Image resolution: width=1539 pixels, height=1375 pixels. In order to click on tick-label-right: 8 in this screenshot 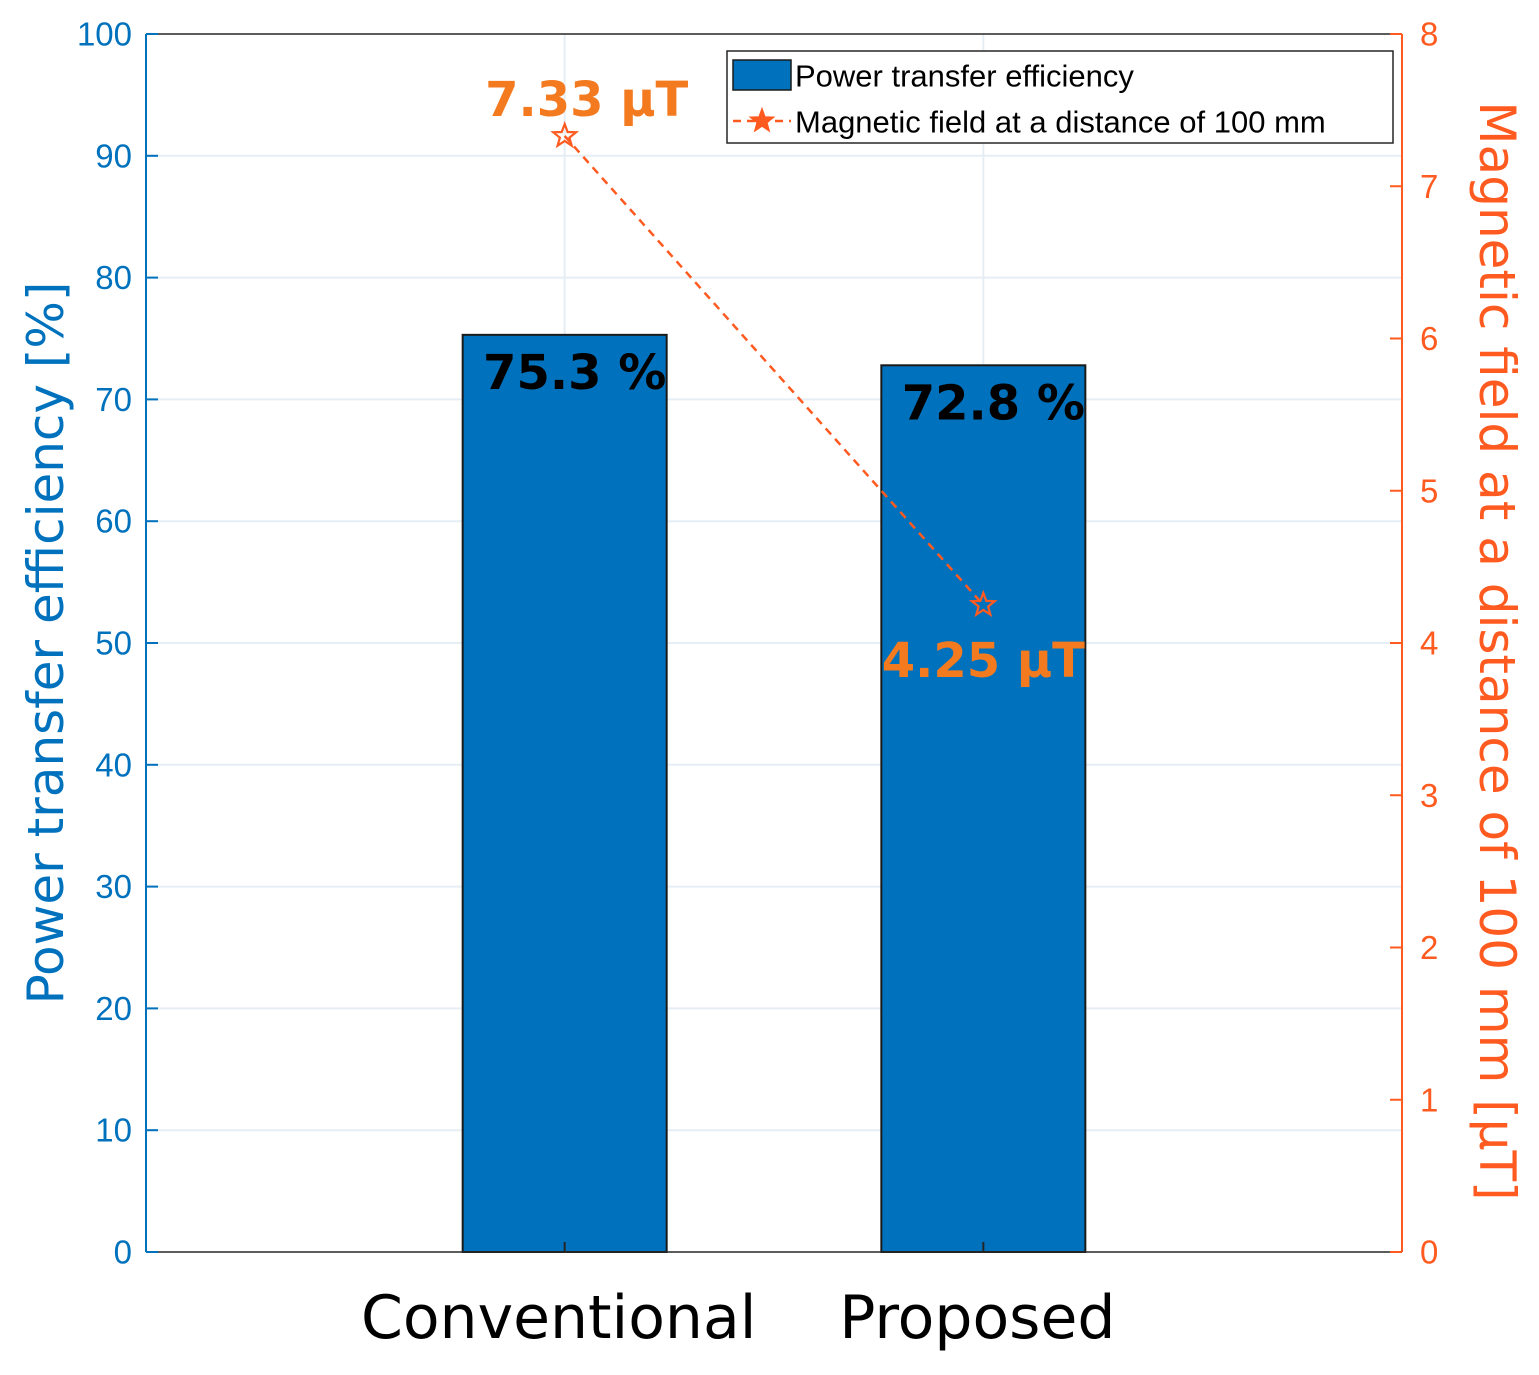, I will do `click(1429, 34)`.